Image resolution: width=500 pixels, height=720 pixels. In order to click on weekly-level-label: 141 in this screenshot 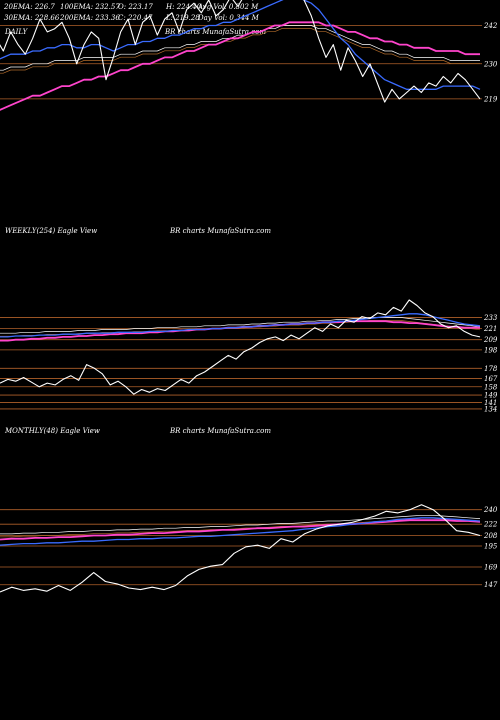, I will do `click(490, 403)`.